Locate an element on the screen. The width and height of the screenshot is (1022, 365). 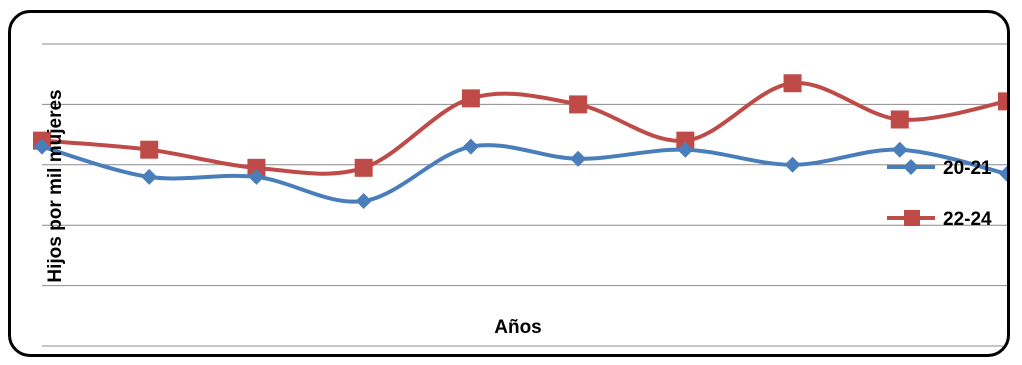
y-axis-label: Hijos por mil mujeres is located at coordinates (55, 185).